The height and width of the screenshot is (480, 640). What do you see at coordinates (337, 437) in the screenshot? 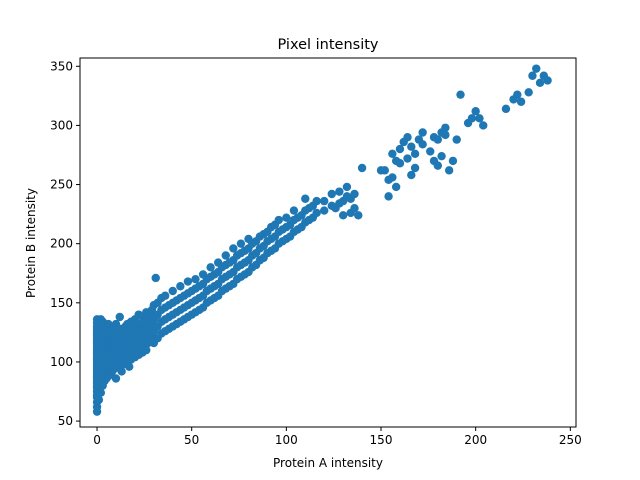
I see `x-axis-ticks: 0 50 100 150 200 250` at bounding box center [337, 437].